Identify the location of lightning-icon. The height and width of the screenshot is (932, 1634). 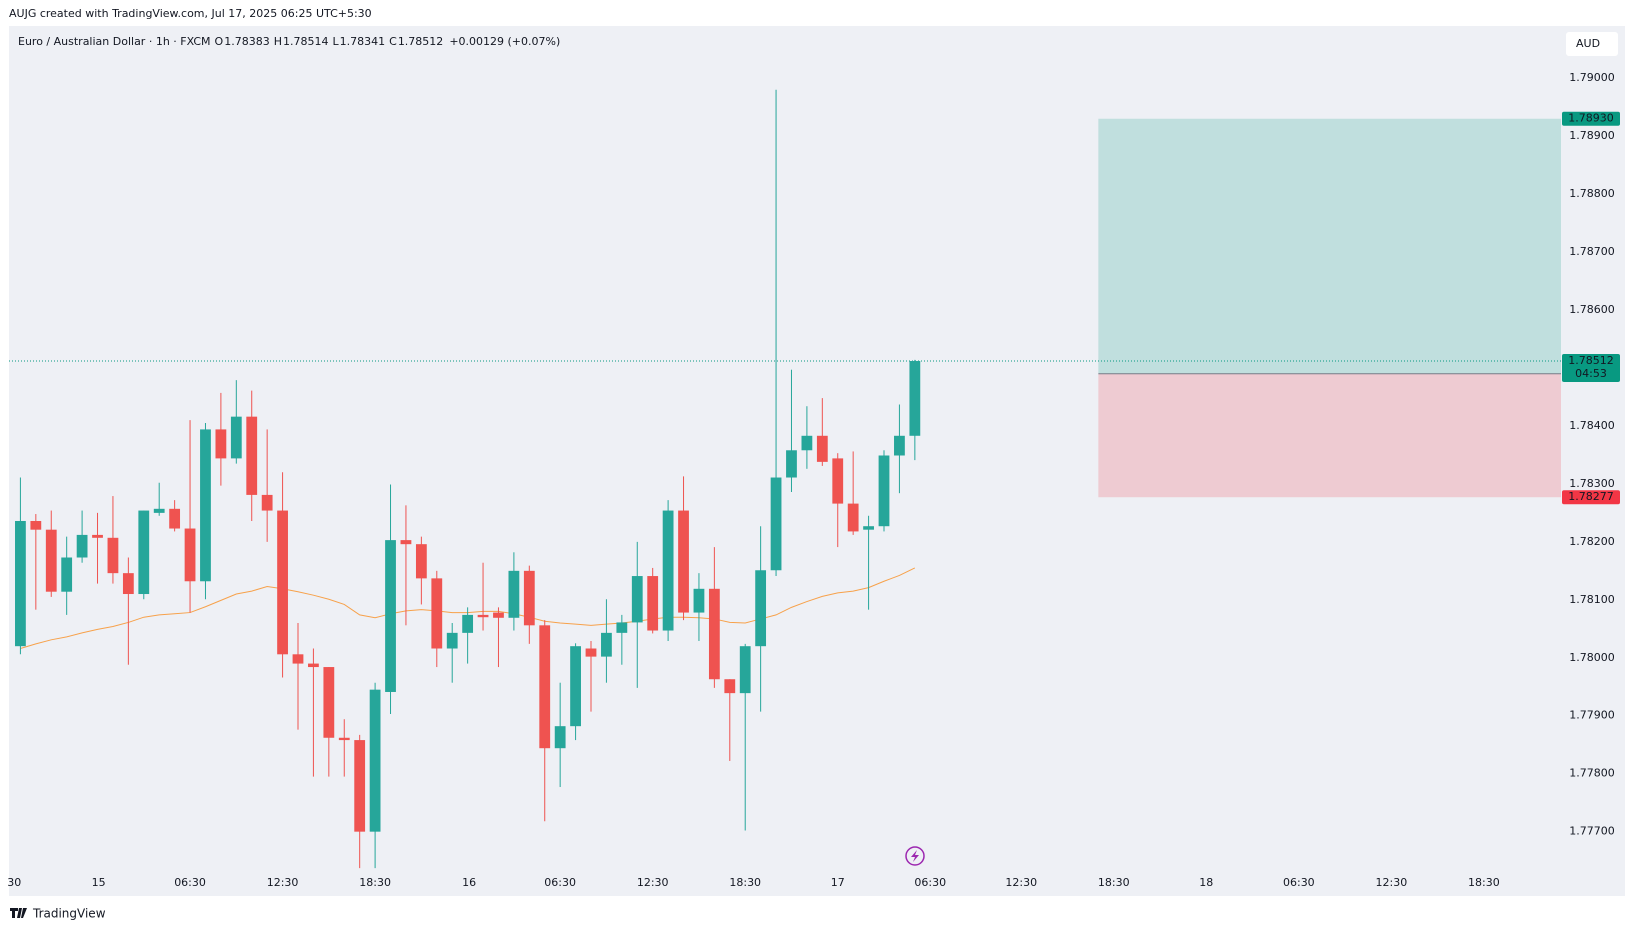
(915, 856).